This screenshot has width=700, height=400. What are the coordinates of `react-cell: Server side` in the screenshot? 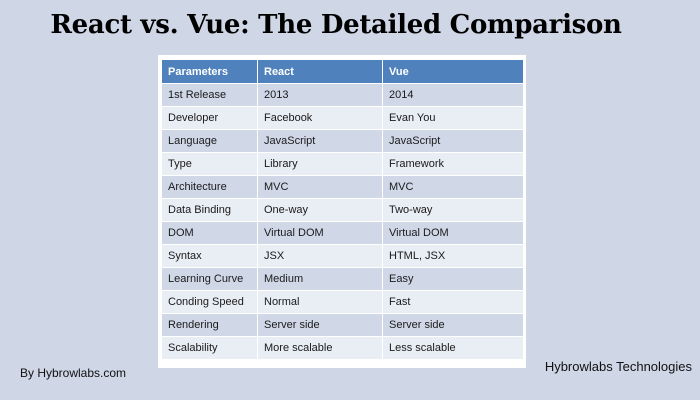 It's located at (320, 325).